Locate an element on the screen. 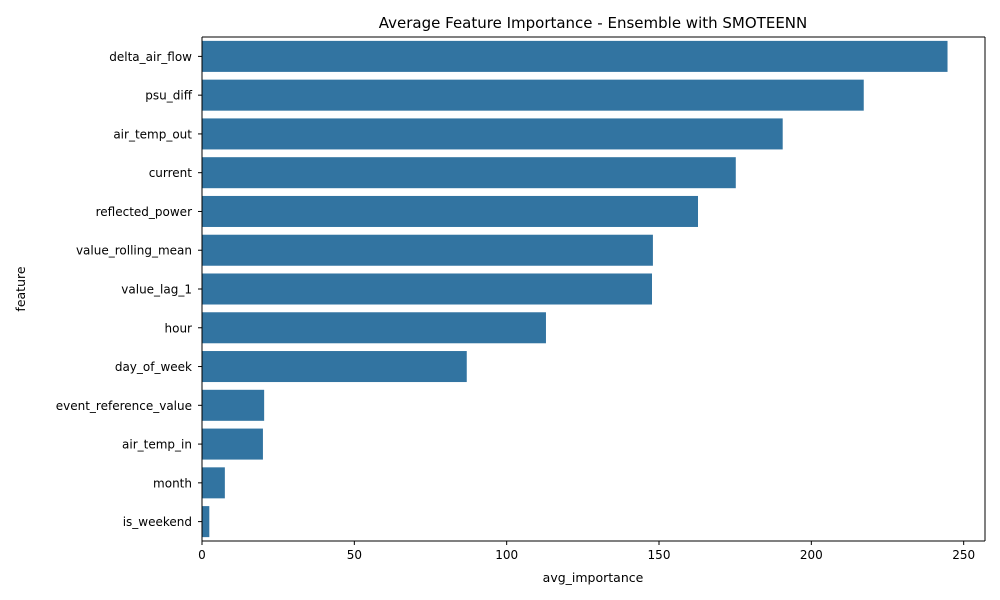 The width and height of the screenshot is (1000, 600). bar-reflected-power is located at coordinates (450, 211).